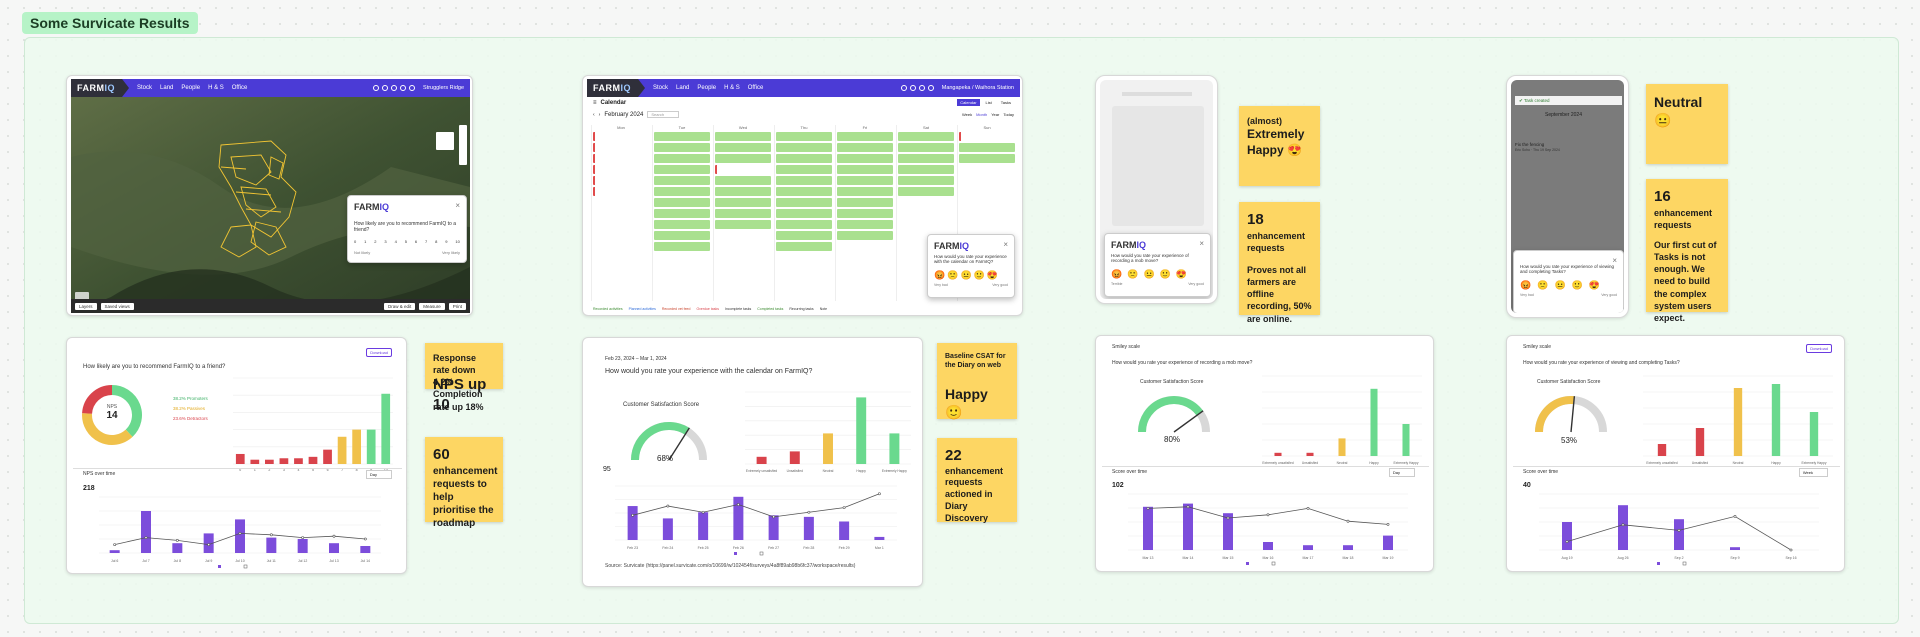  Describe the element at coordinates (624, 114) in the screenshot. I see `month-label: February 2024` at that location.